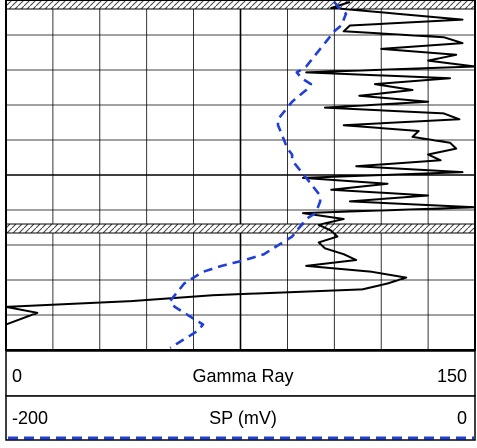 The width and height of the screenshot is (477, 448). Describe the element at coordinates (452, 376) in the screenshot. I see `gamma-ray-scale-max: 150` at that location.